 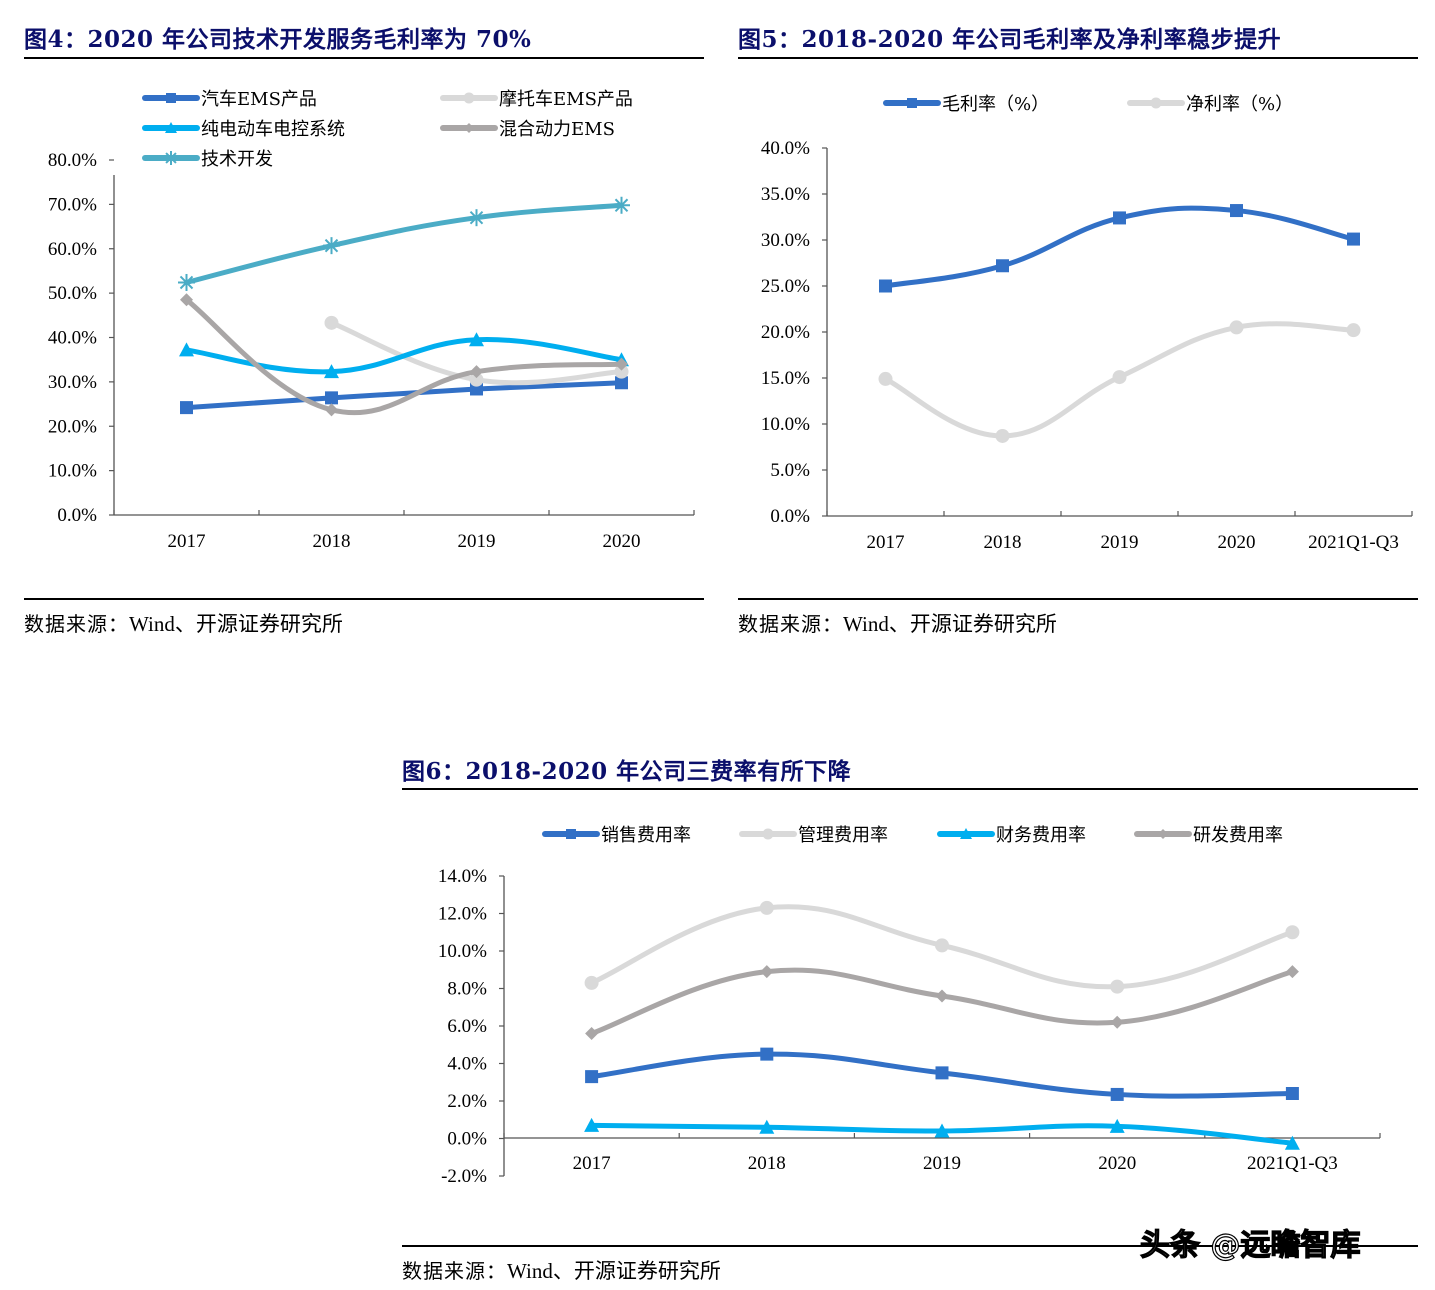 What do you see at coordinates (1353, 542) in the screenshot?
I see `chart-2-x-tick-label: 2021Q1-Q3` at bounding box center [1353, 542].